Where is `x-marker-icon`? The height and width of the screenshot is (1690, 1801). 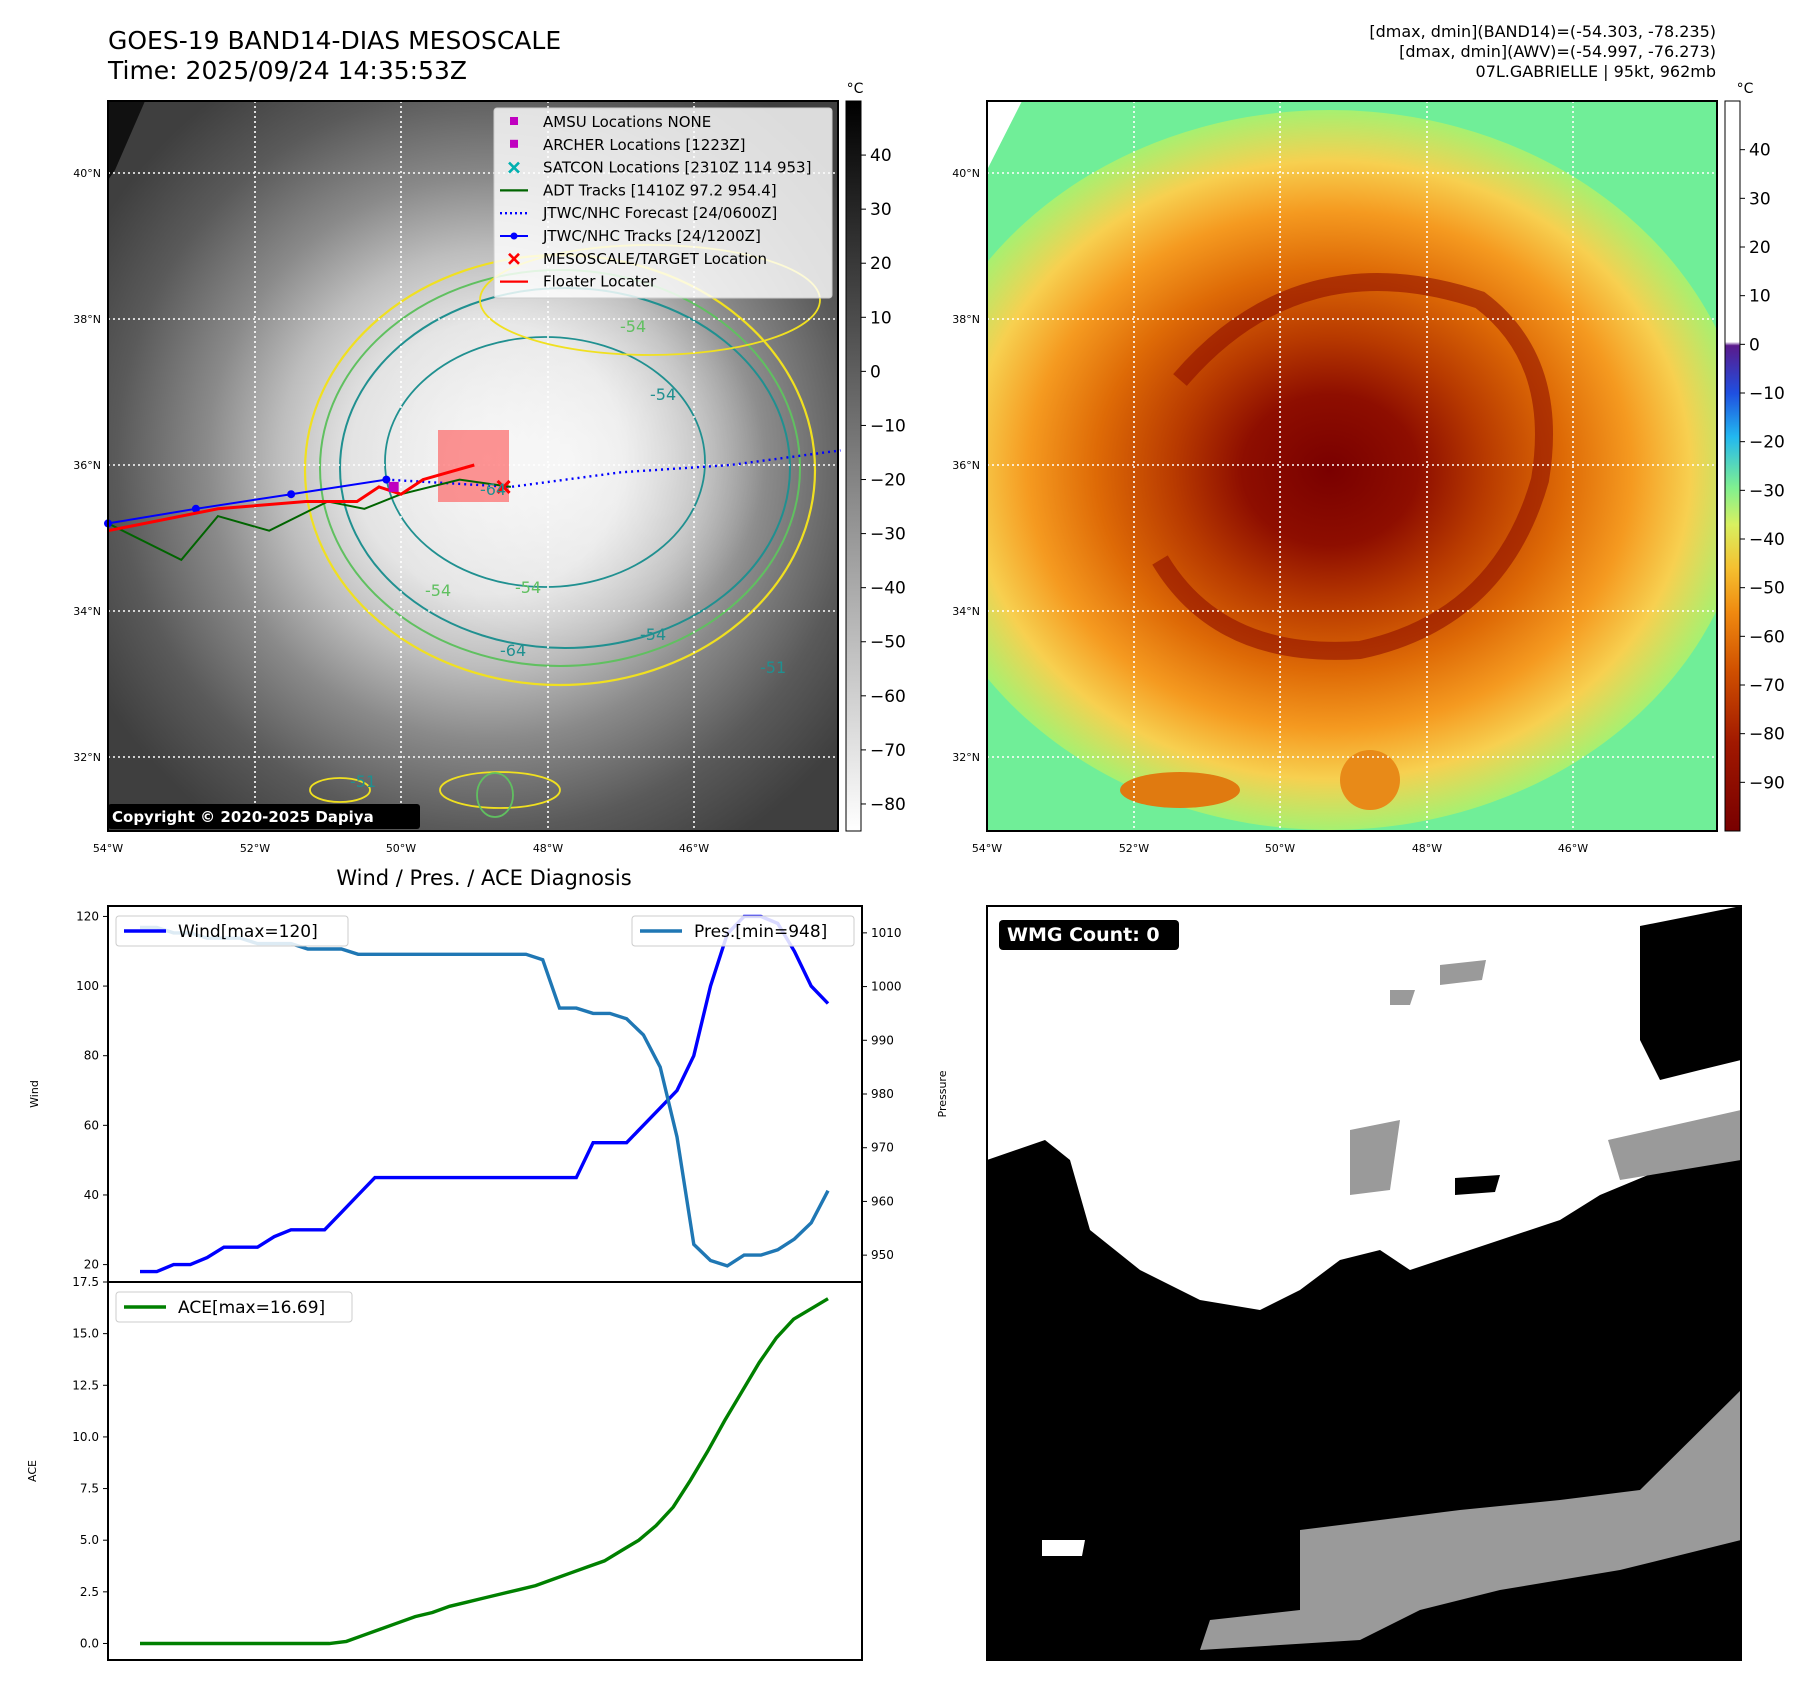 x-marker-icon is located at coordinates (514, 167).